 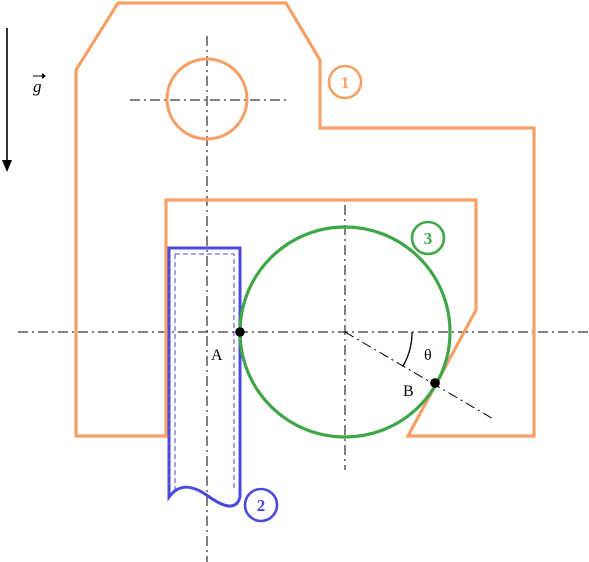 I want to click on gravity-indicator: g, so click(x=24, y=100).